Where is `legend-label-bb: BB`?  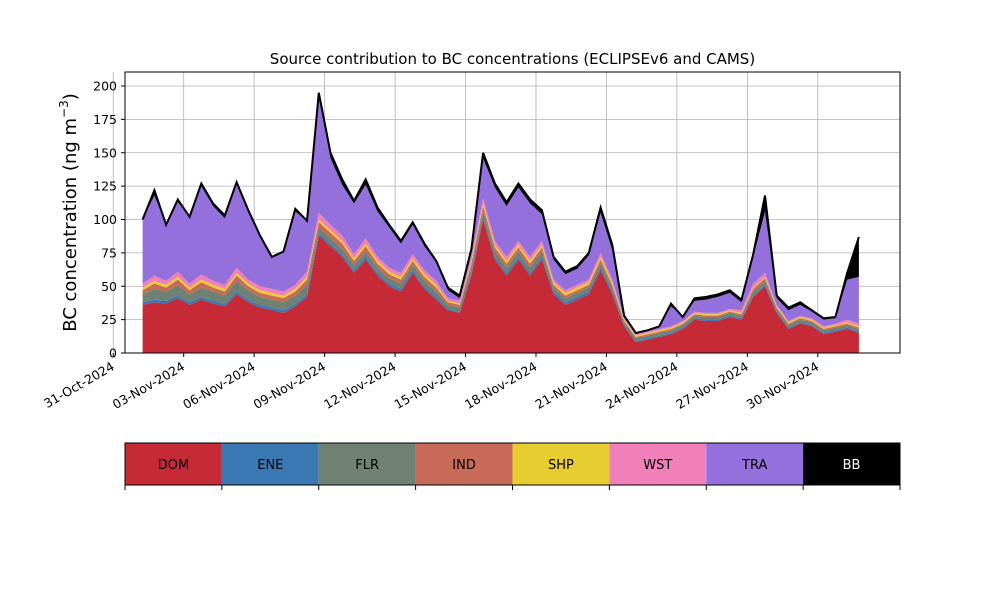 legend-label-bb: BB is located at coordinates (852, 465).